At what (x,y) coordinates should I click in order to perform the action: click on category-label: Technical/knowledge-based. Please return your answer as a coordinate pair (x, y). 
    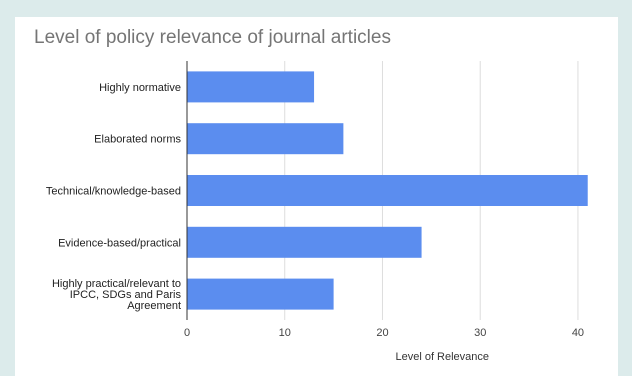
    Looking at the image, I should click on (113, 192).